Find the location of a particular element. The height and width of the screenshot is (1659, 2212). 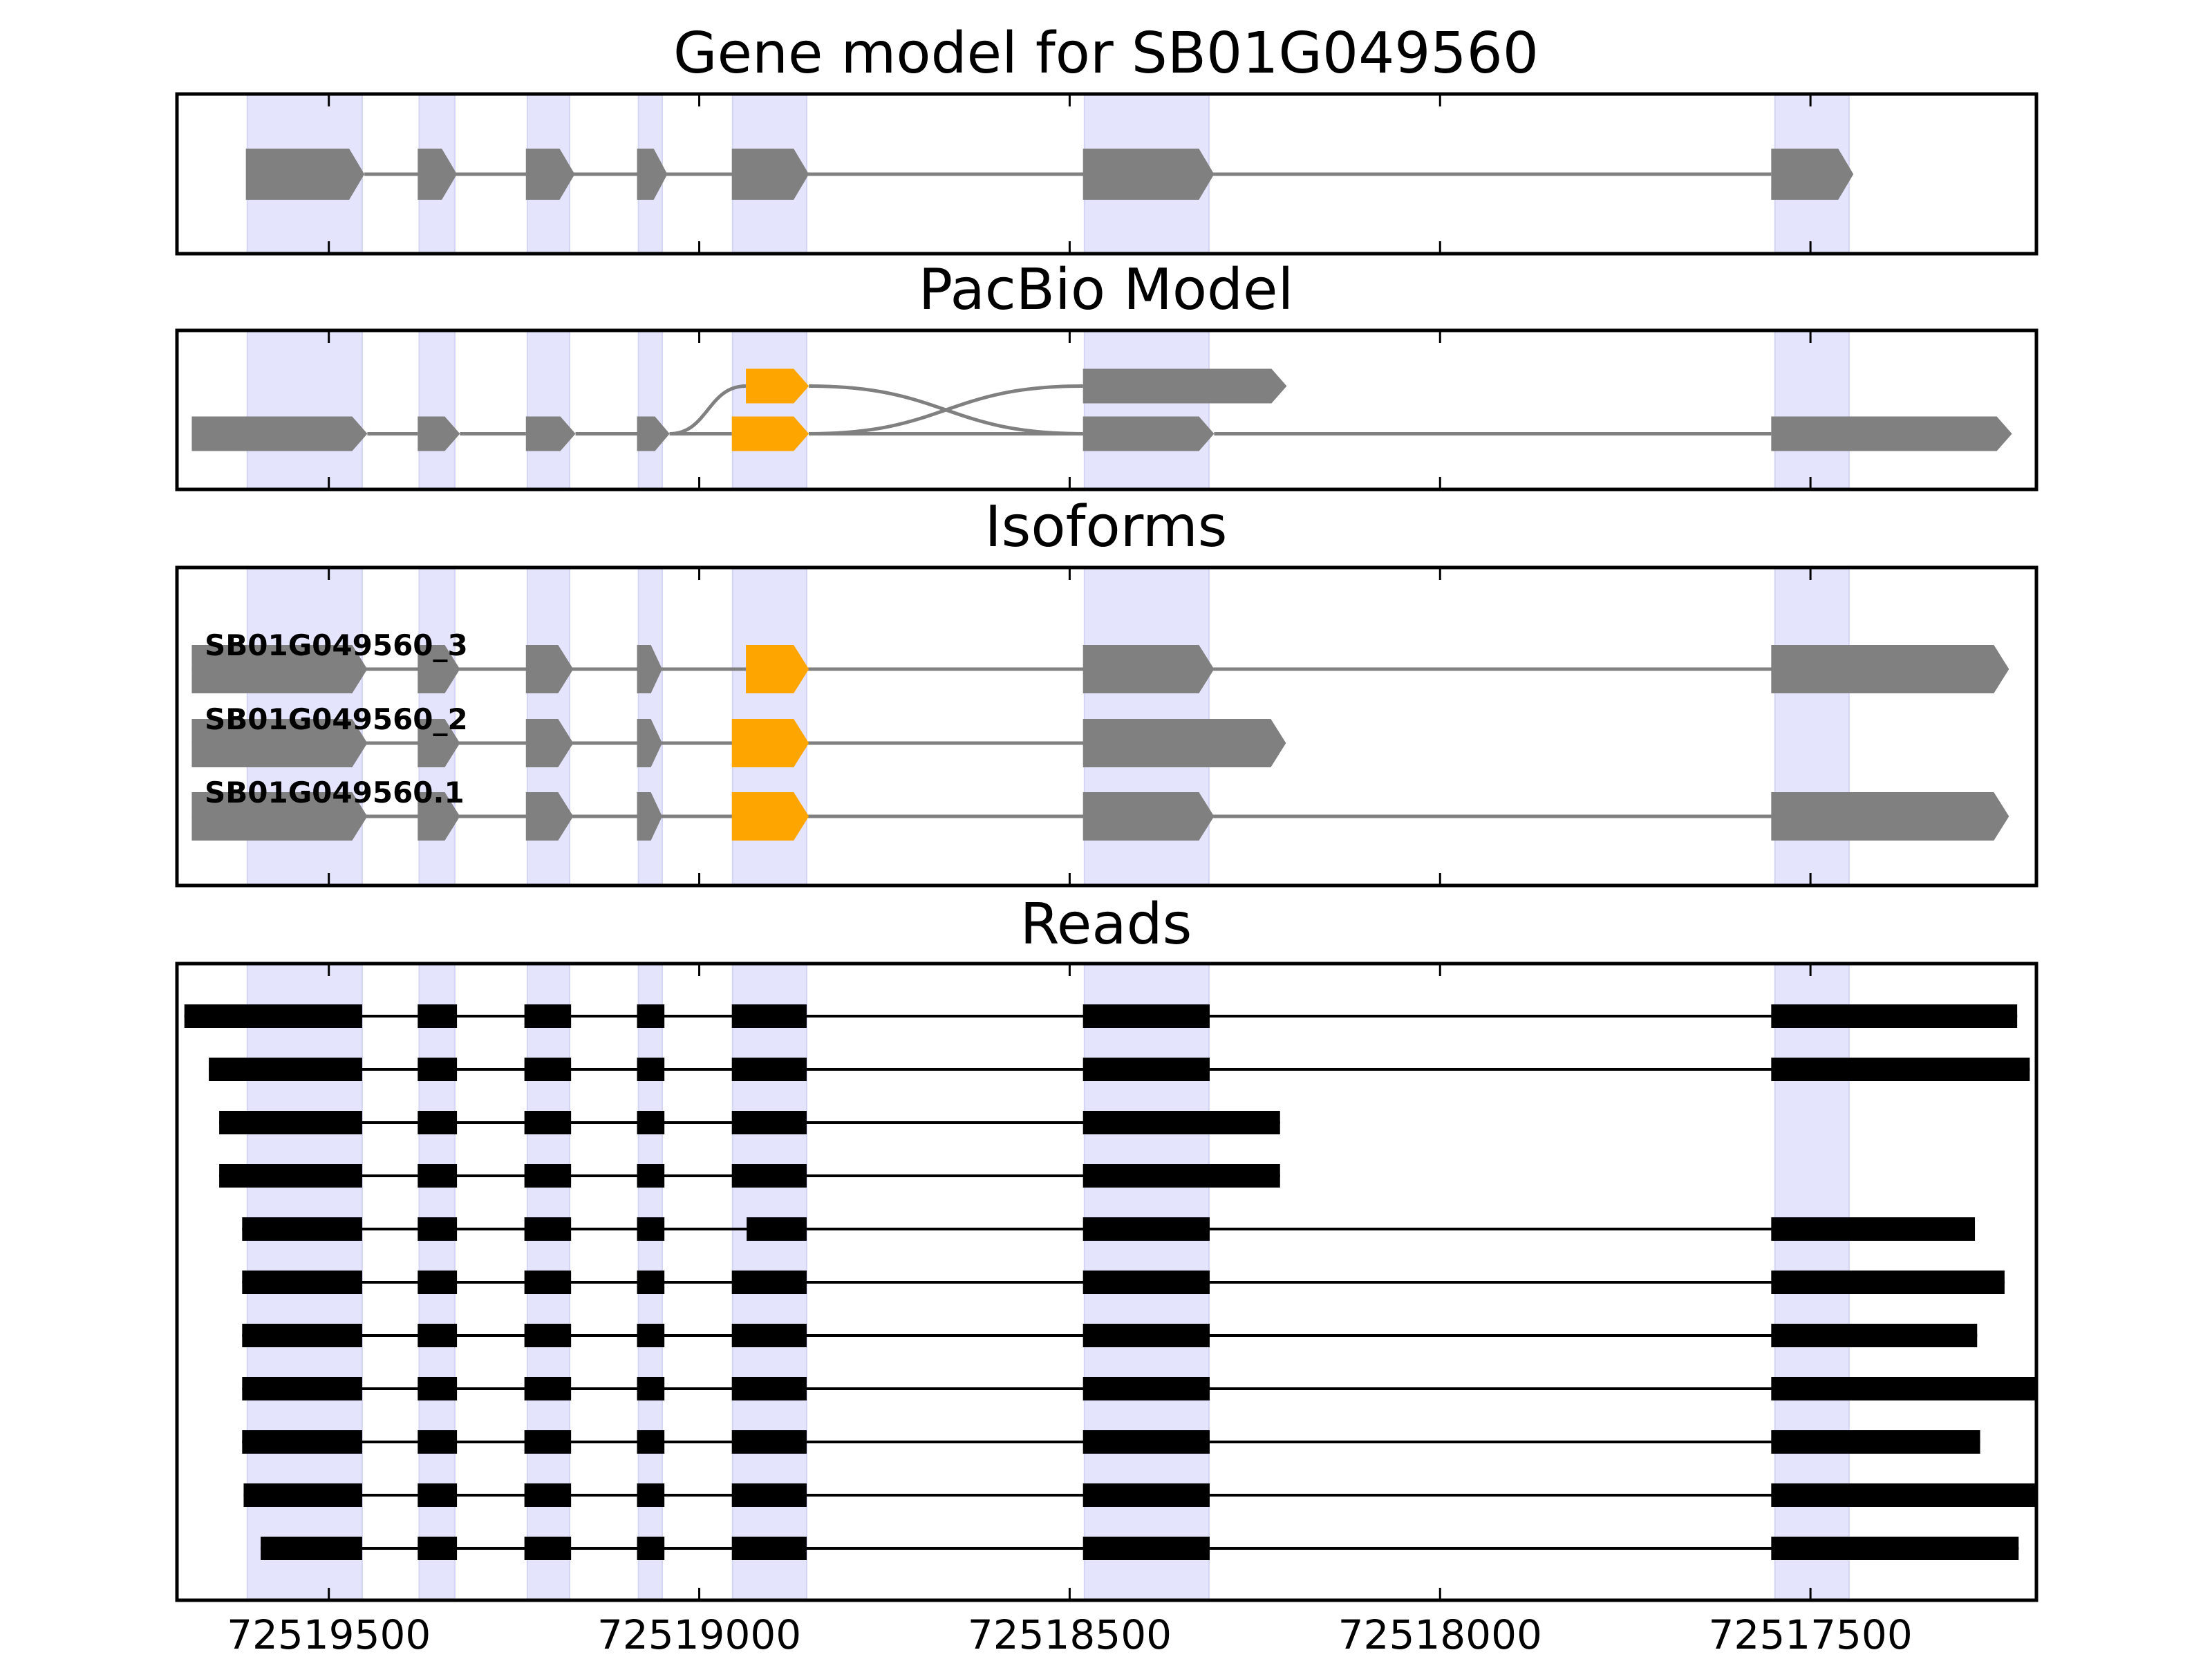

isoforms-title: Isoforms is located at coordinates (1106, 527).